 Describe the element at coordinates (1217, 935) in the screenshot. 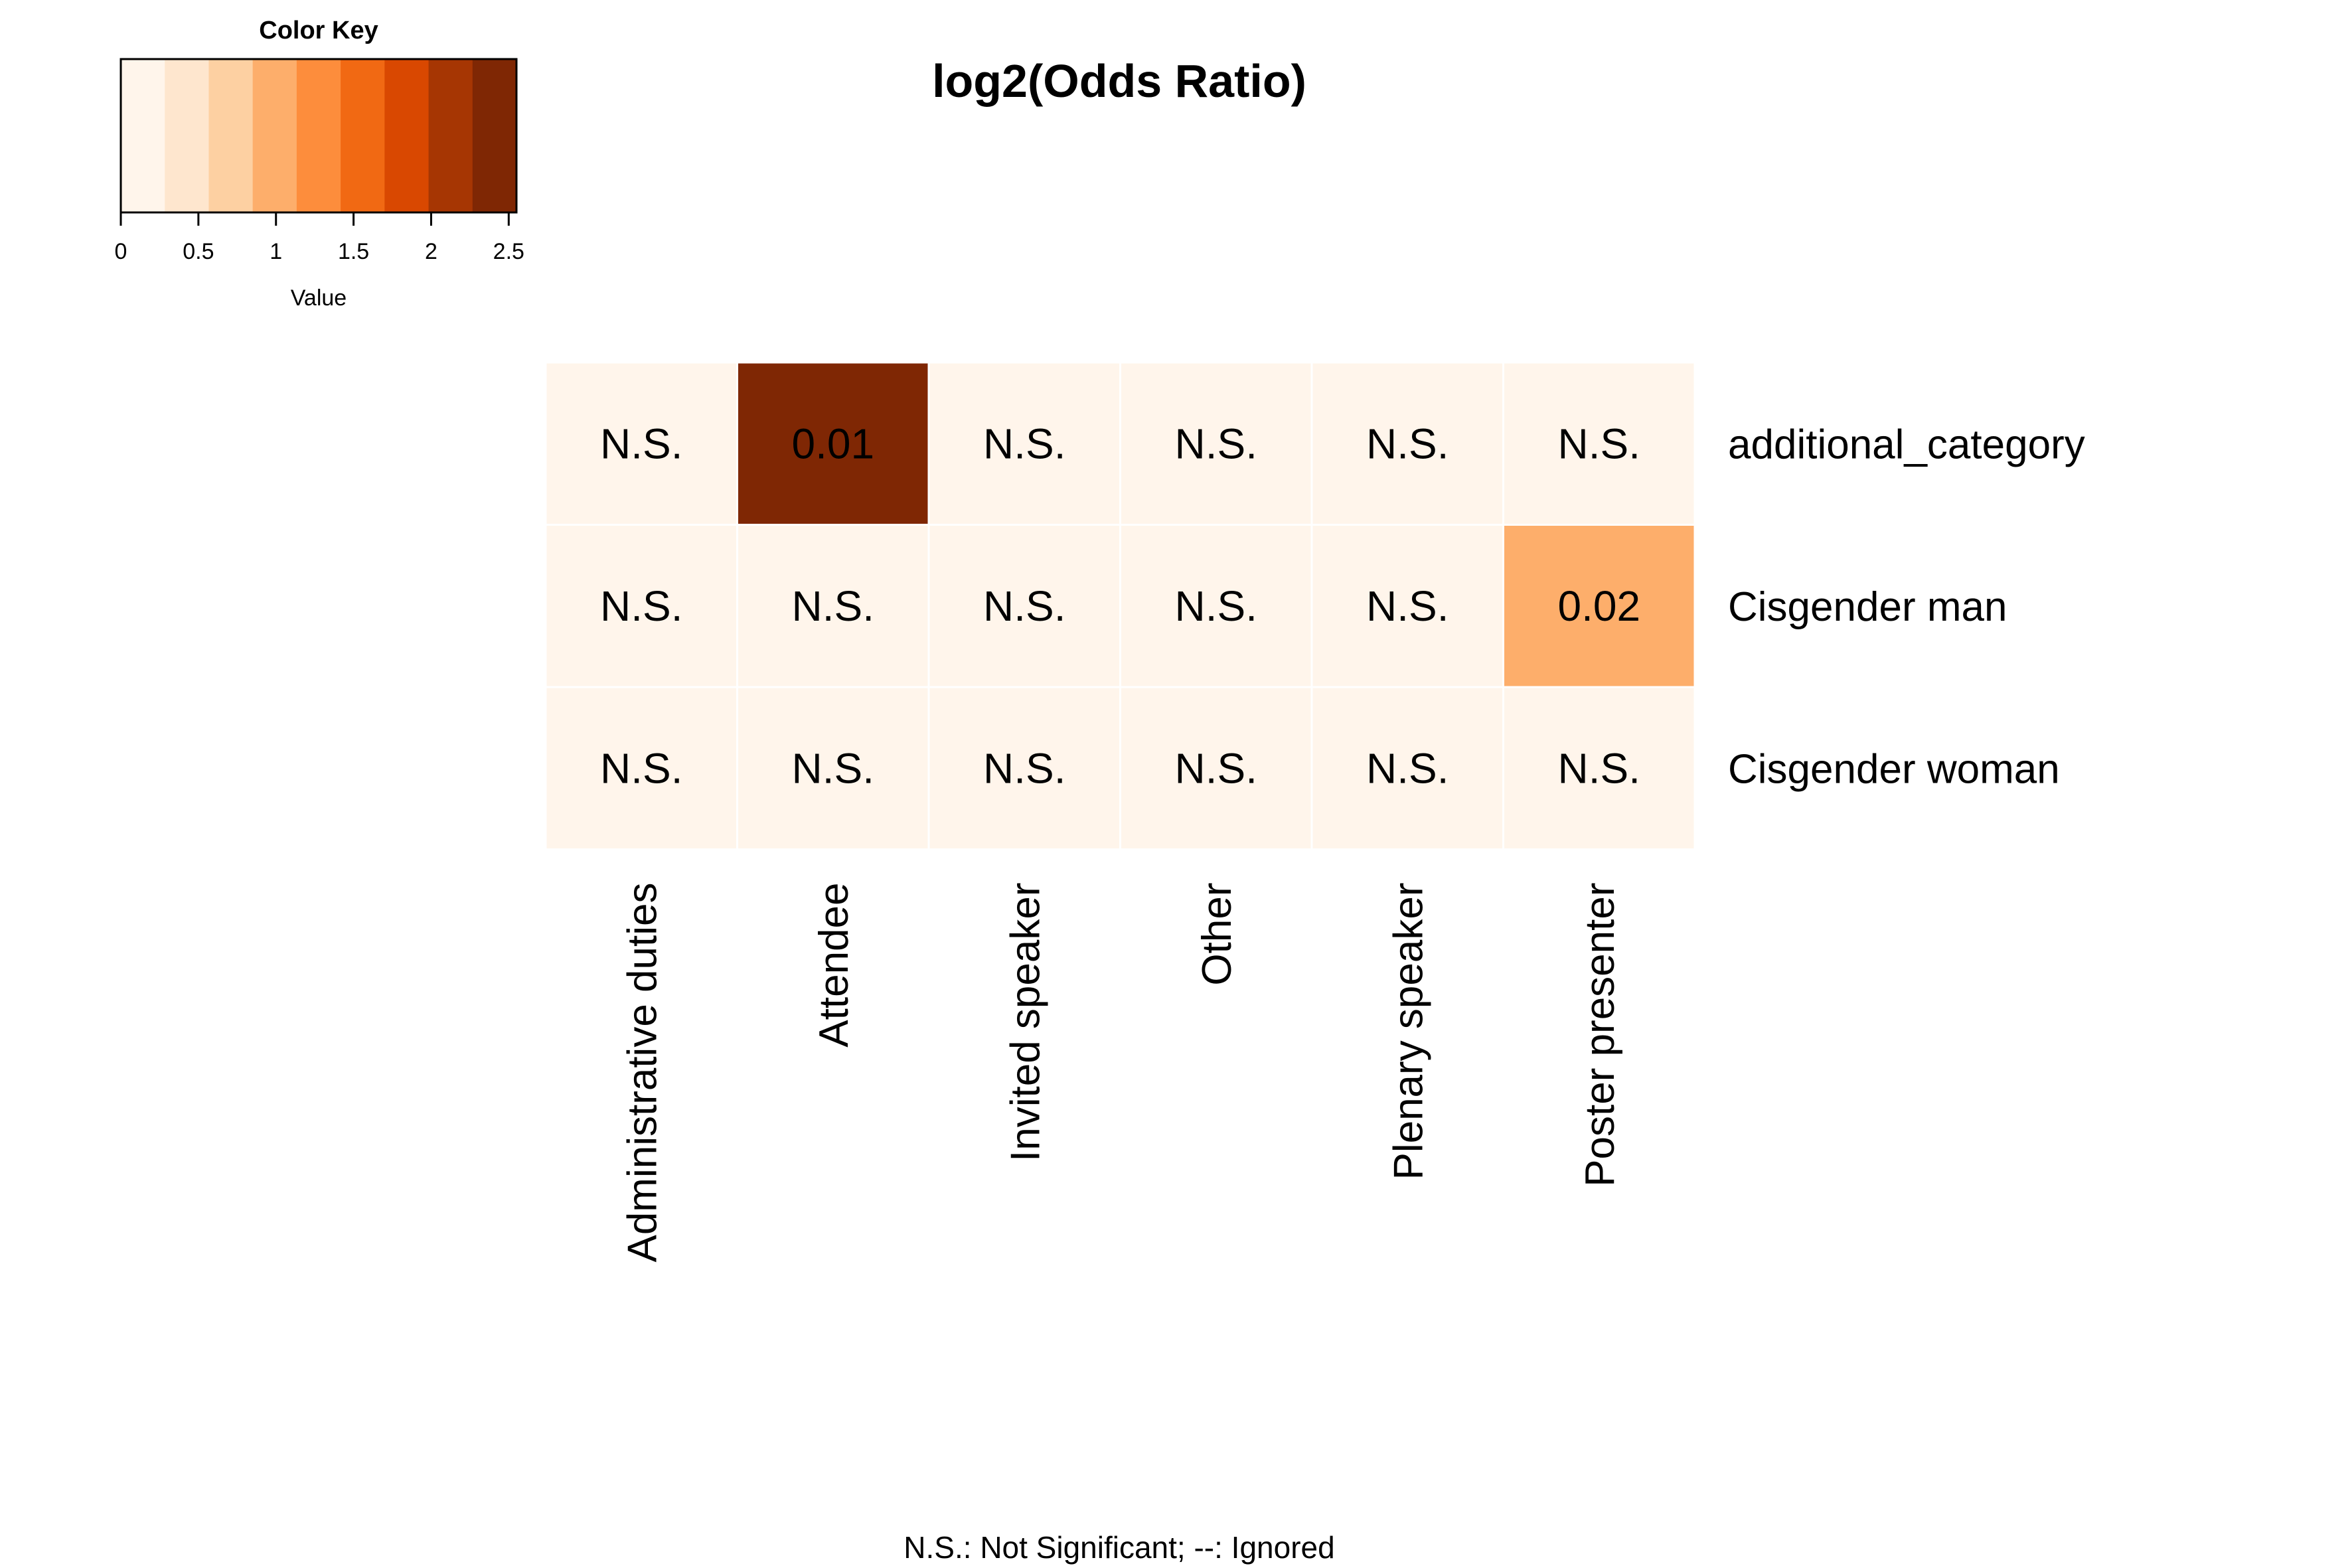

I see `column-label: Other` at that location.